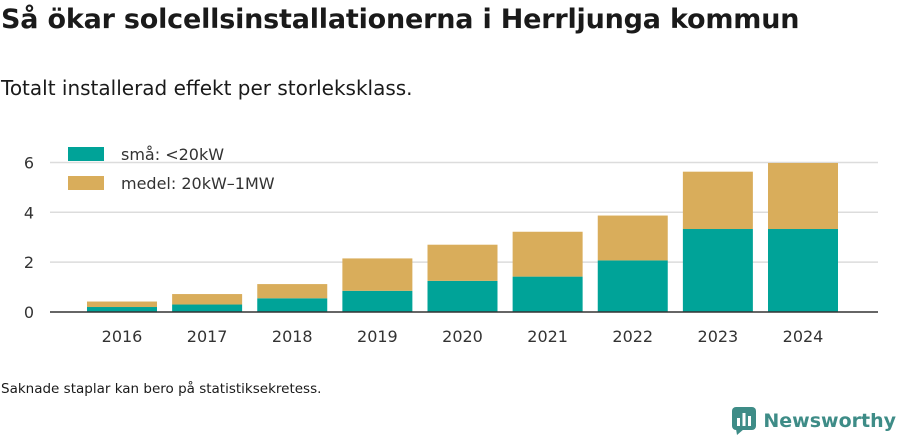 The height and width of the screenshot is (439, 900). Describe the element at coordinates (547, 336) in the screenshot. I see `x-tick-label: 2021` at that location.